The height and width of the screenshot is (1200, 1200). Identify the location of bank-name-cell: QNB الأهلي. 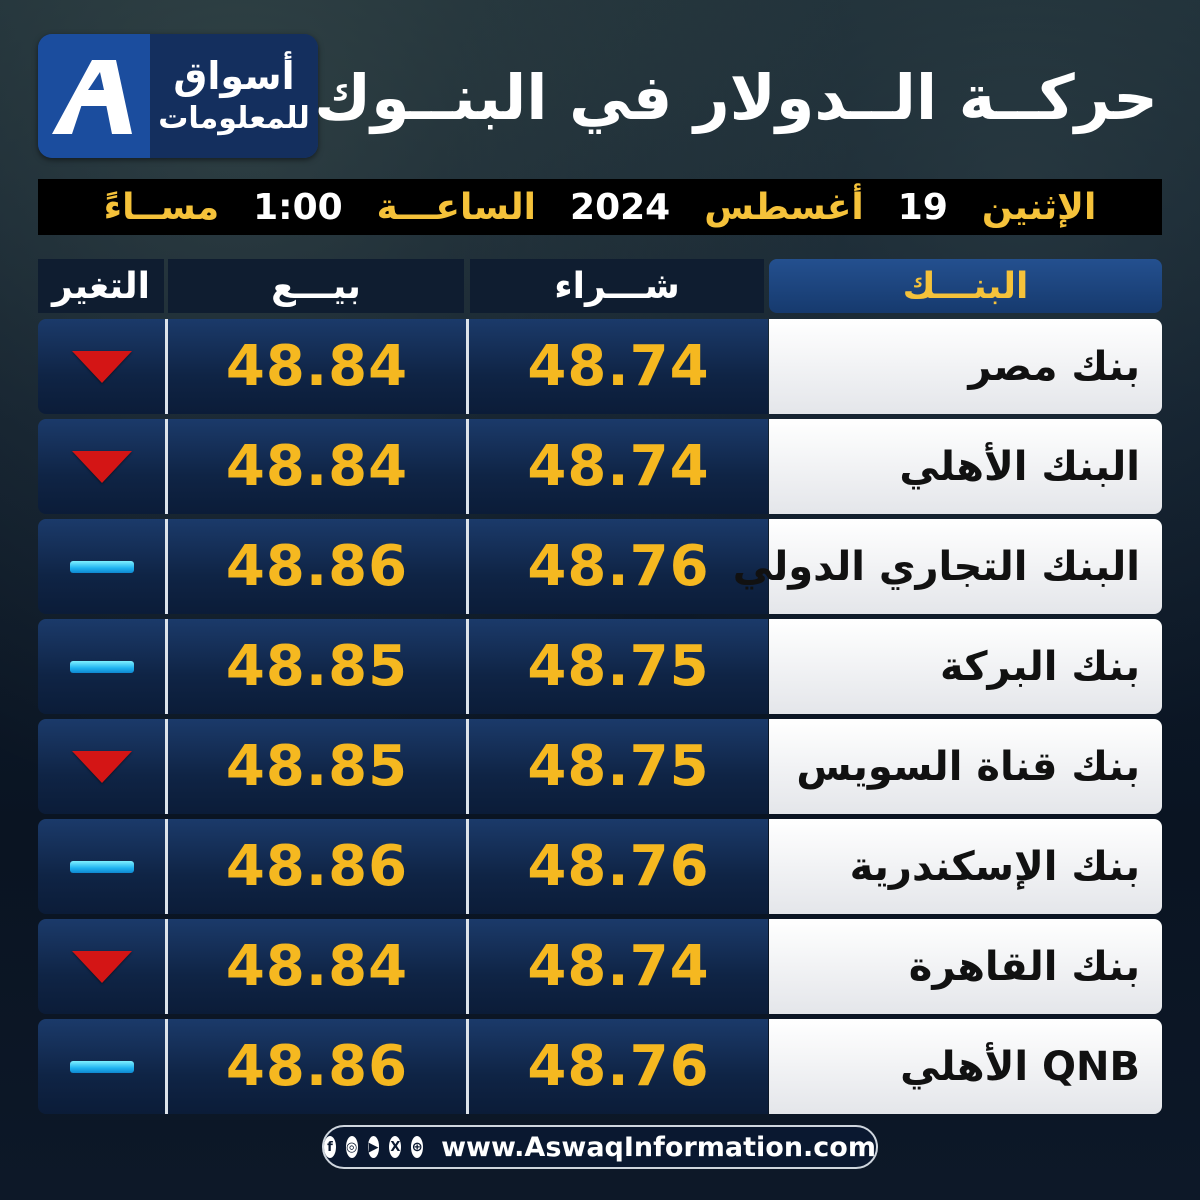
(965, 1066).